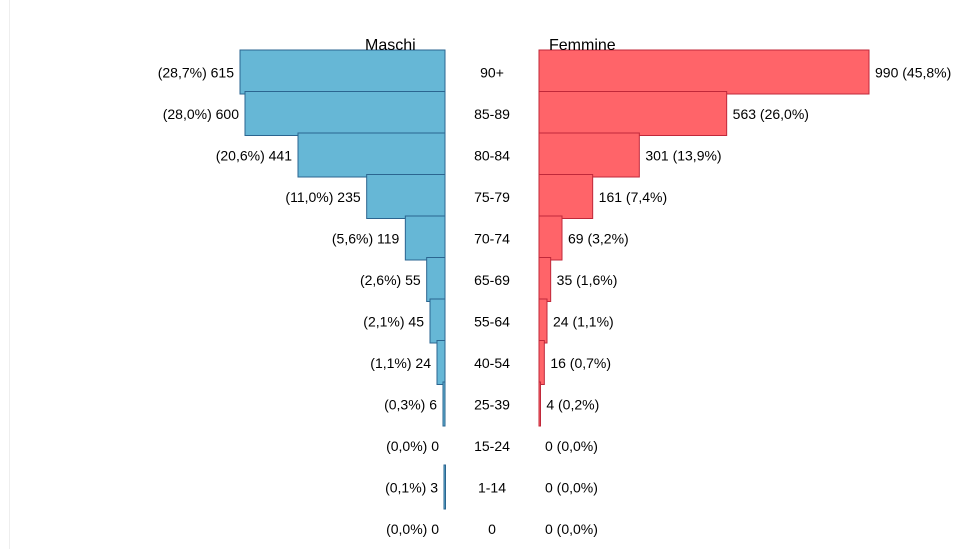 The height and width of the screenshot is (549, 975). I want to click on label-male-85-89: (28,0%) 600, so click(201, 114).